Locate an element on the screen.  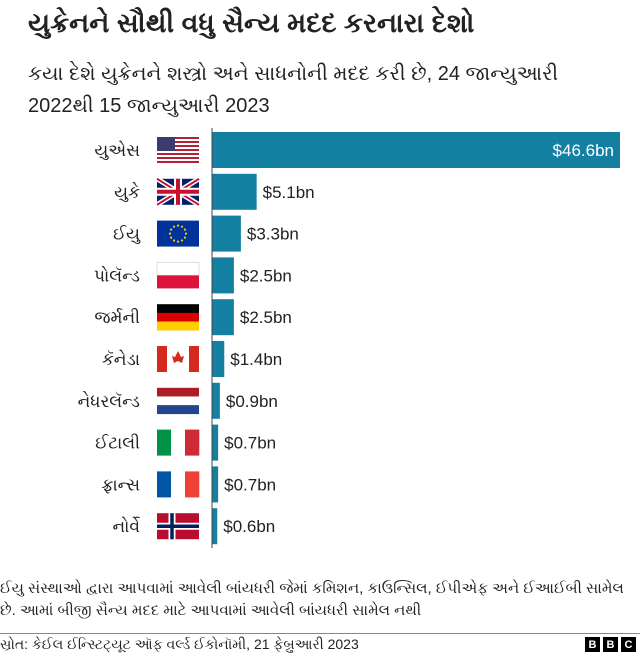
category-label: જર્મની is located at coordinates (117, 317).